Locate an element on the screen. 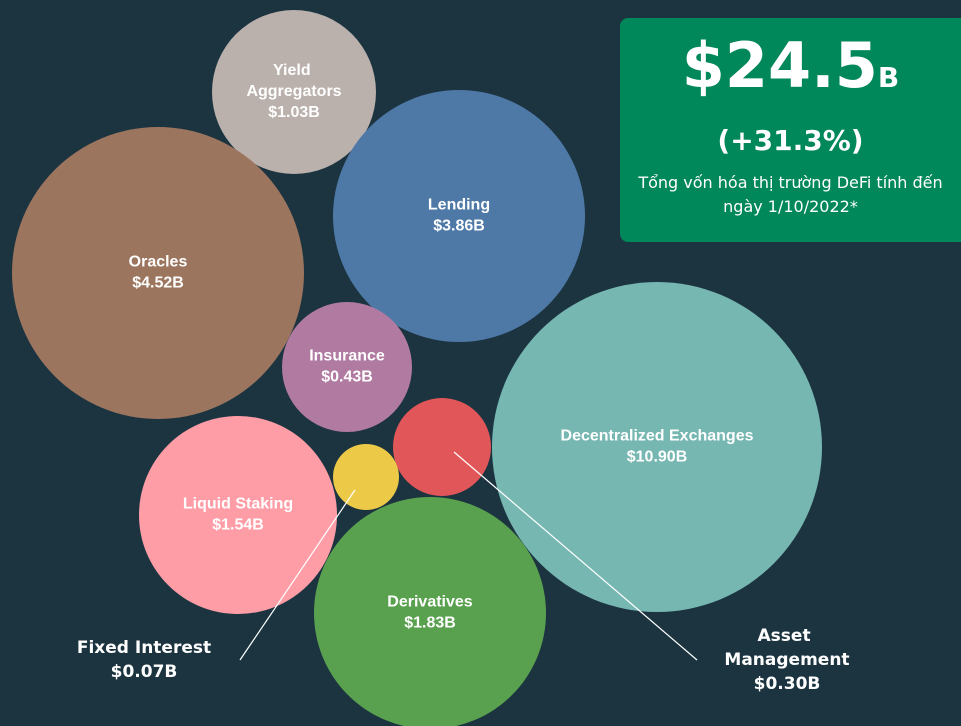 This screenshot has height=726, width=961. bubble-label: Yield Aggregators is located at coordinates (293, 81).